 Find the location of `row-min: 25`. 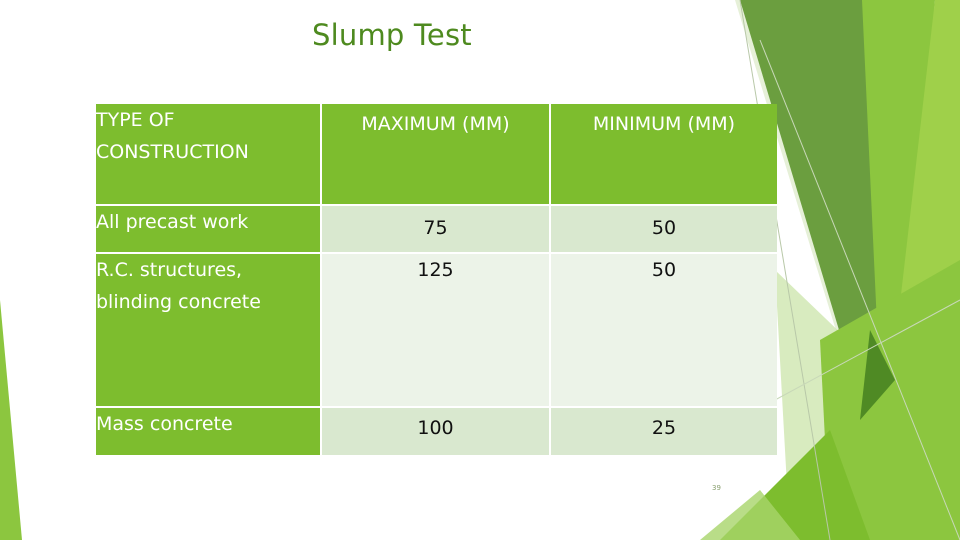

row-min: 25 is located at coordinates (663, 430).